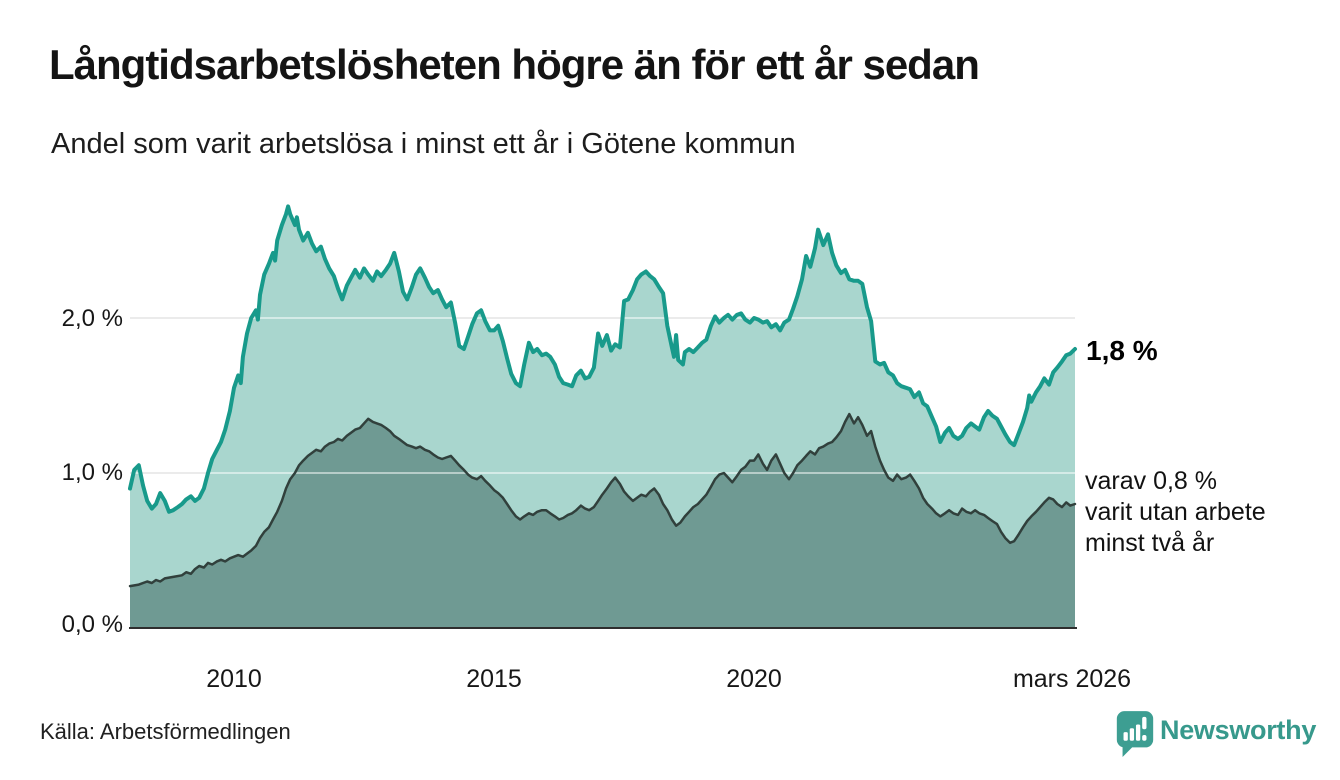  Describe the element at coordinates (1151, 481) in the screenshot. I see `secondary-annotation-line1: varav 0,8 %` at that location.